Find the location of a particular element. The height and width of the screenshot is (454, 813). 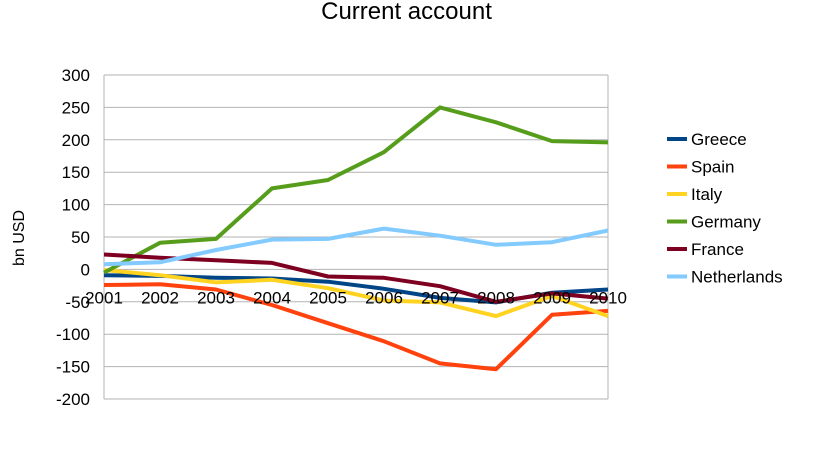

x-tick-label: 2005 is located at coordinates (328, 297).